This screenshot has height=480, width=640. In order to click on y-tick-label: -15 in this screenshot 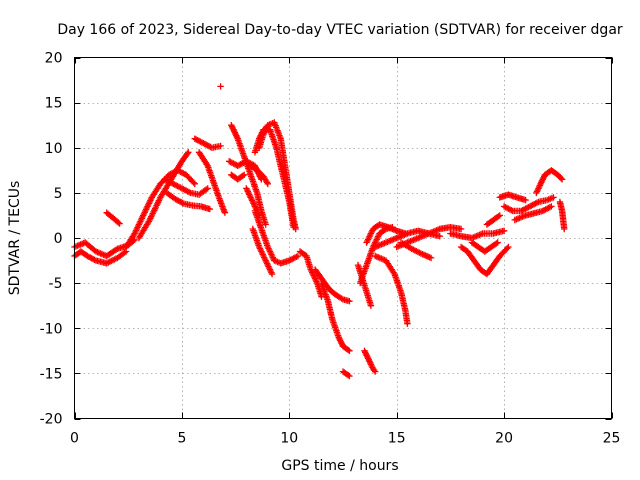, I will do `click(51, 374)`.